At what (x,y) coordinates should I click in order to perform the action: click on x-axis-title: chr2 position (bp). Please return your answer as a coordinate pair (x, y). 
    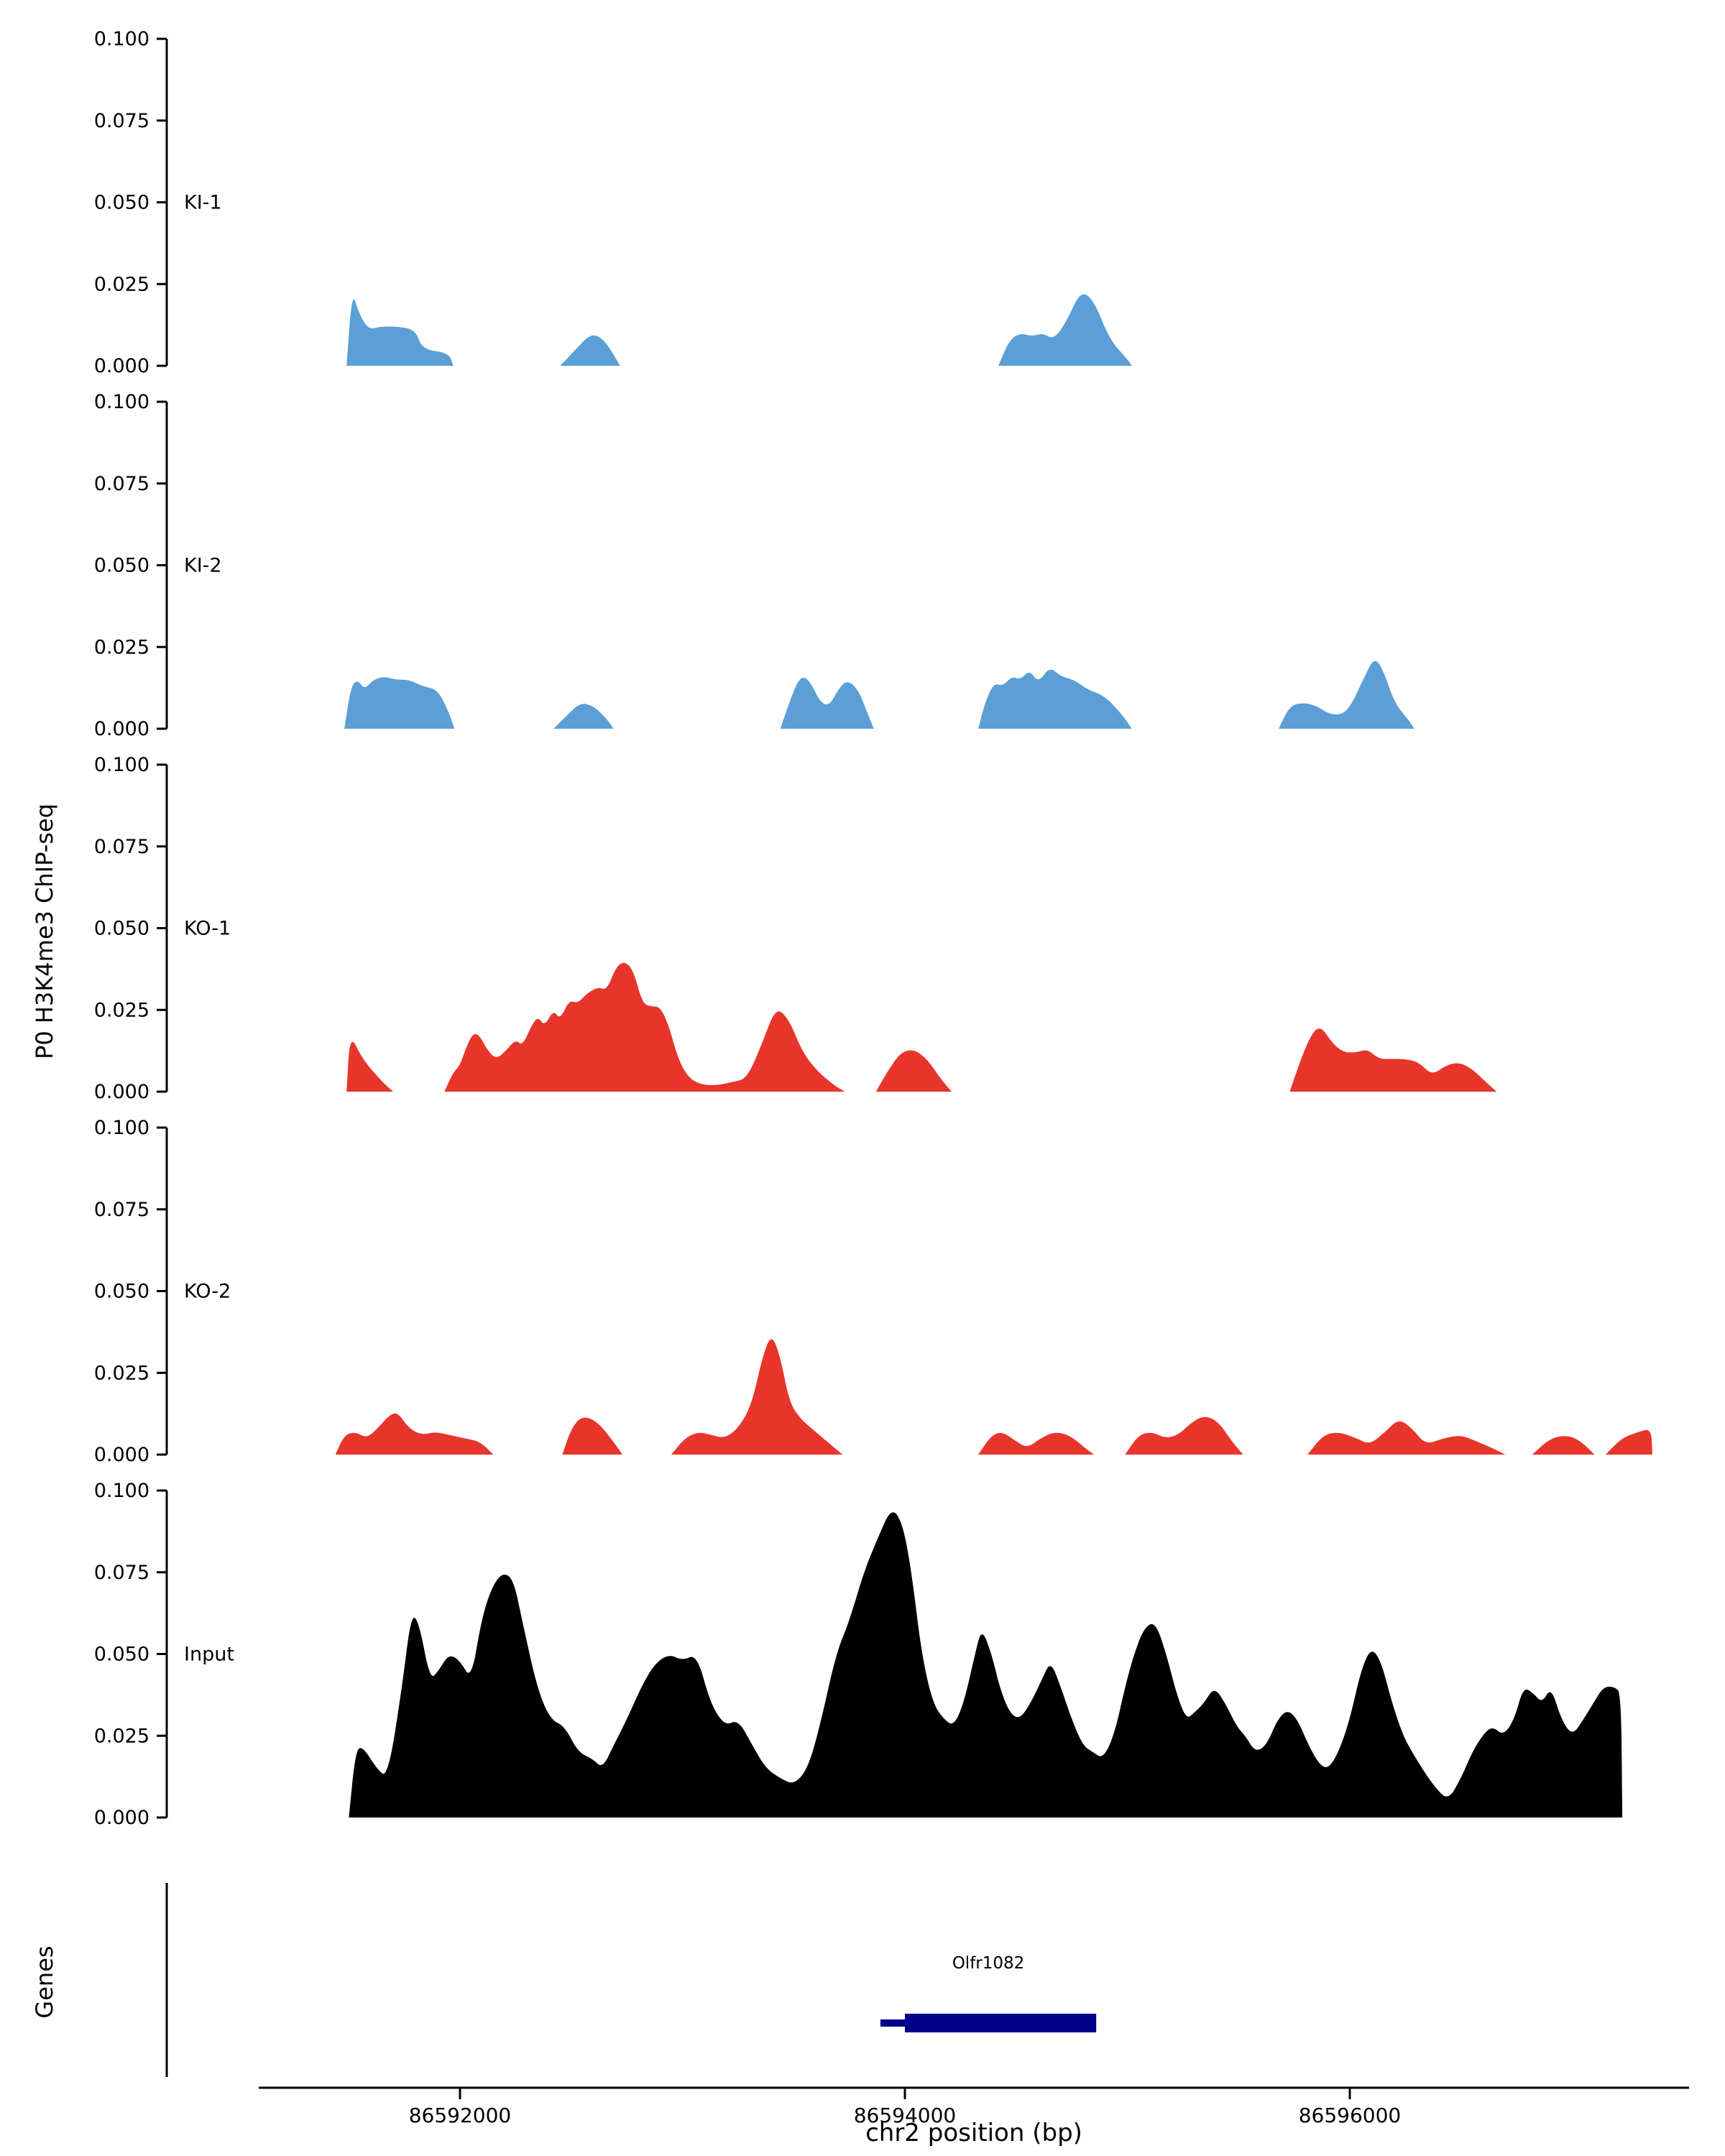
    Looking at the image, I should click on (973, 2133).